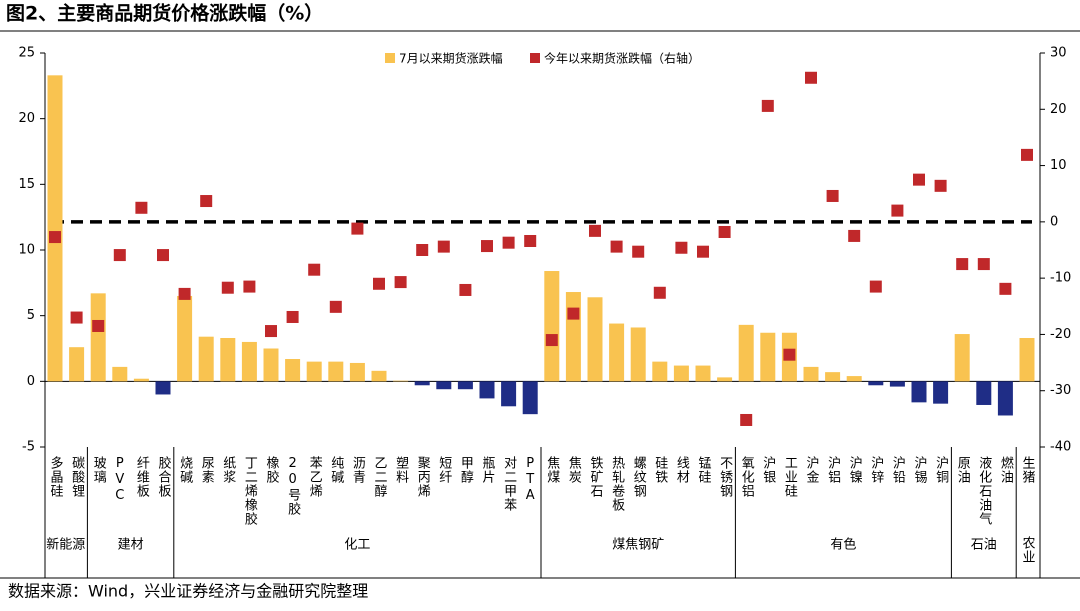 The image size is (1080, 611). I want to click on x-tick-label: 线材, so click(682, 470).